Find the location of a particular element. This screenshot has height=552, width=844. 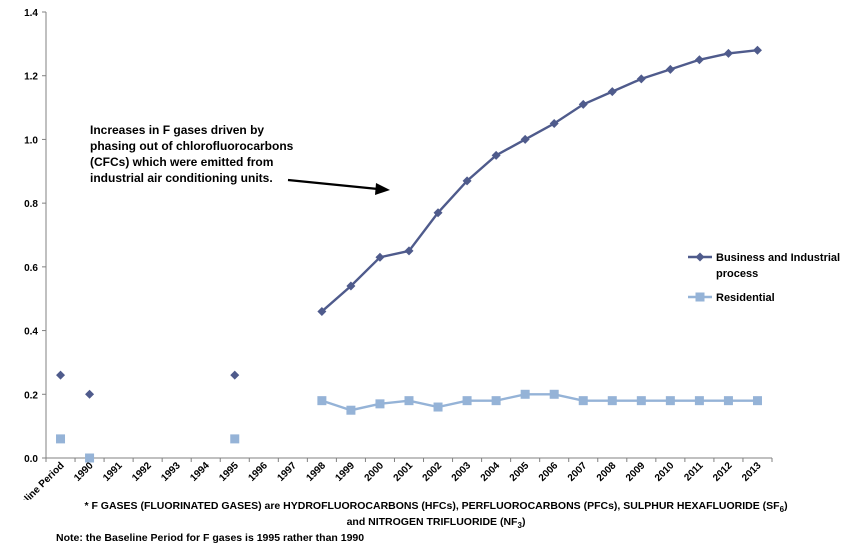

x-tick-label: 1995 is located at coordinates (229, 472).